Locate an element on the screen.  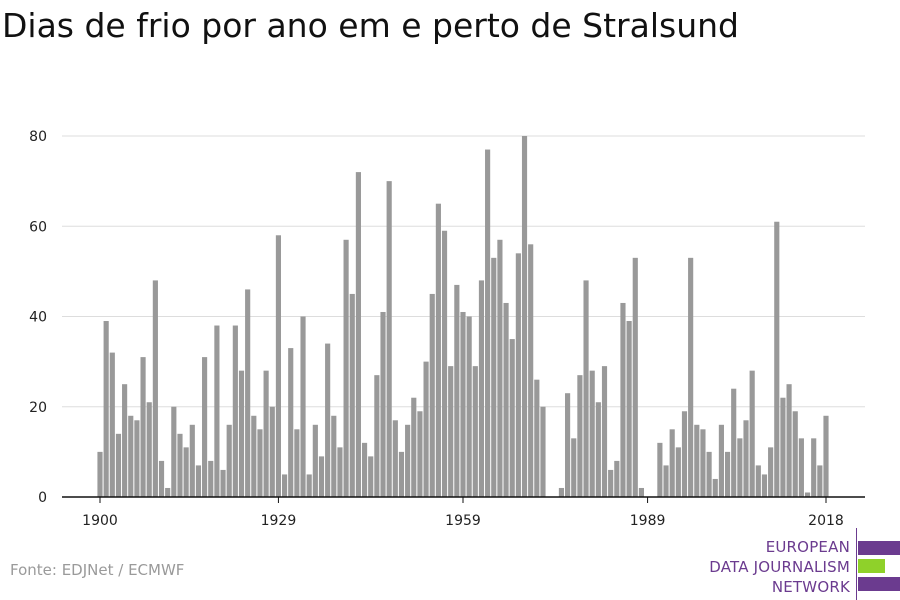
logo-bar-top is located at coordinates (879, 548).